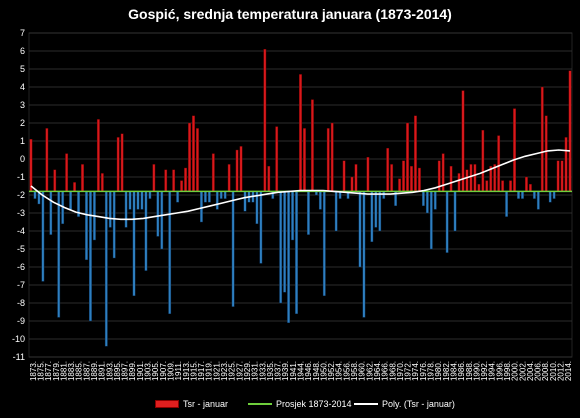  Describe the element at coordinates (22, 87) in the screenshot. I see `y-tick-label: 4` at that location.